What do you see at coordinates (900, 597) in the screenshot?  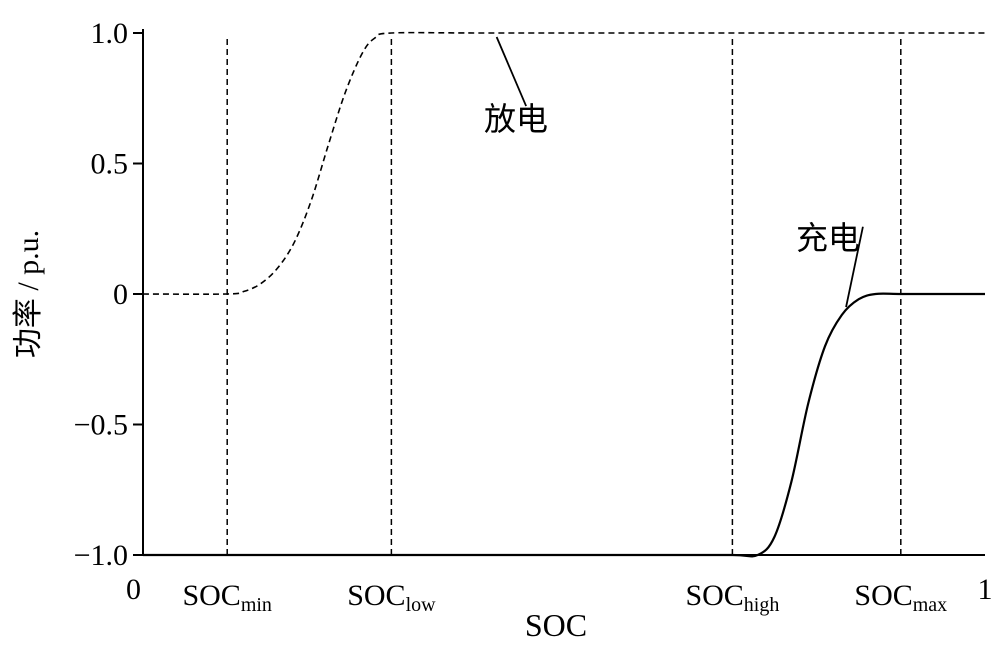 I see `soc-max-label: SOCmax` at bounding box center [900, 597].